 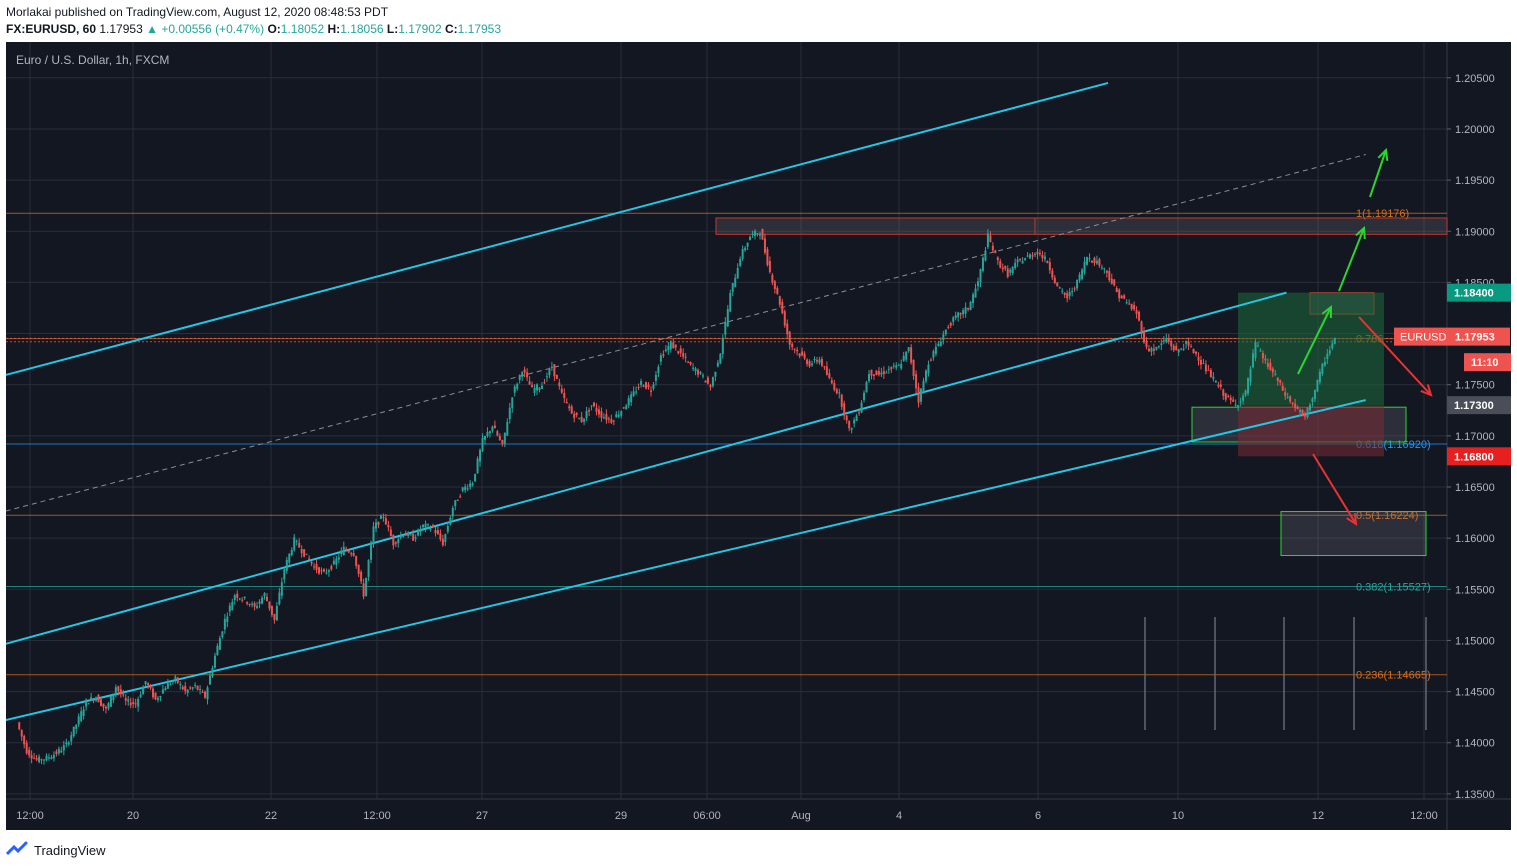 I want to click on tradingview-footer: TradingView, so click(x=56, y=850).